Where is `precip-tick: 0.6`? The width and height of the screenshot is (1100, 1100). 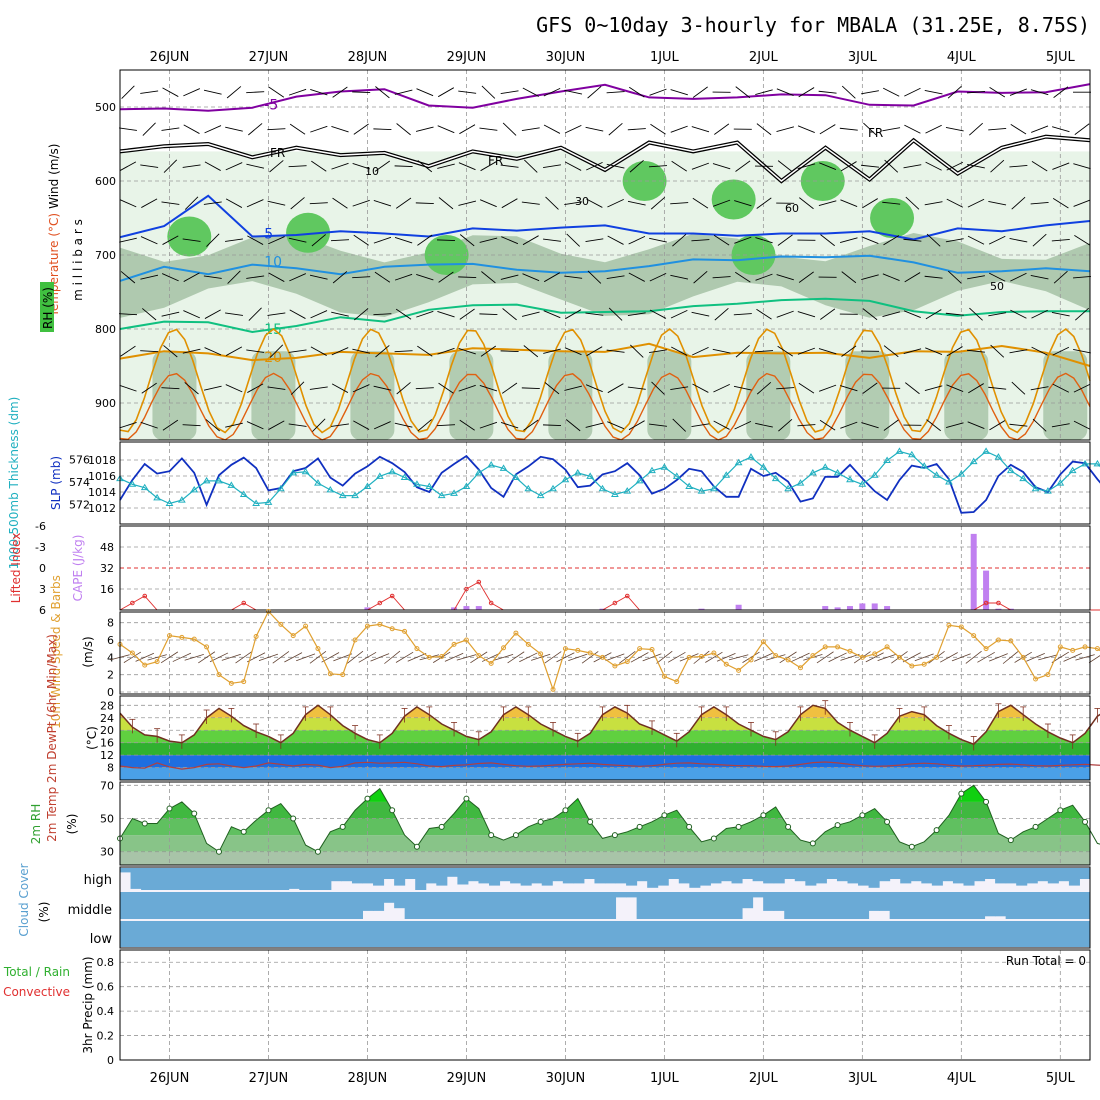 precip-tick: 0.6 is located at coordinates (106, 987).